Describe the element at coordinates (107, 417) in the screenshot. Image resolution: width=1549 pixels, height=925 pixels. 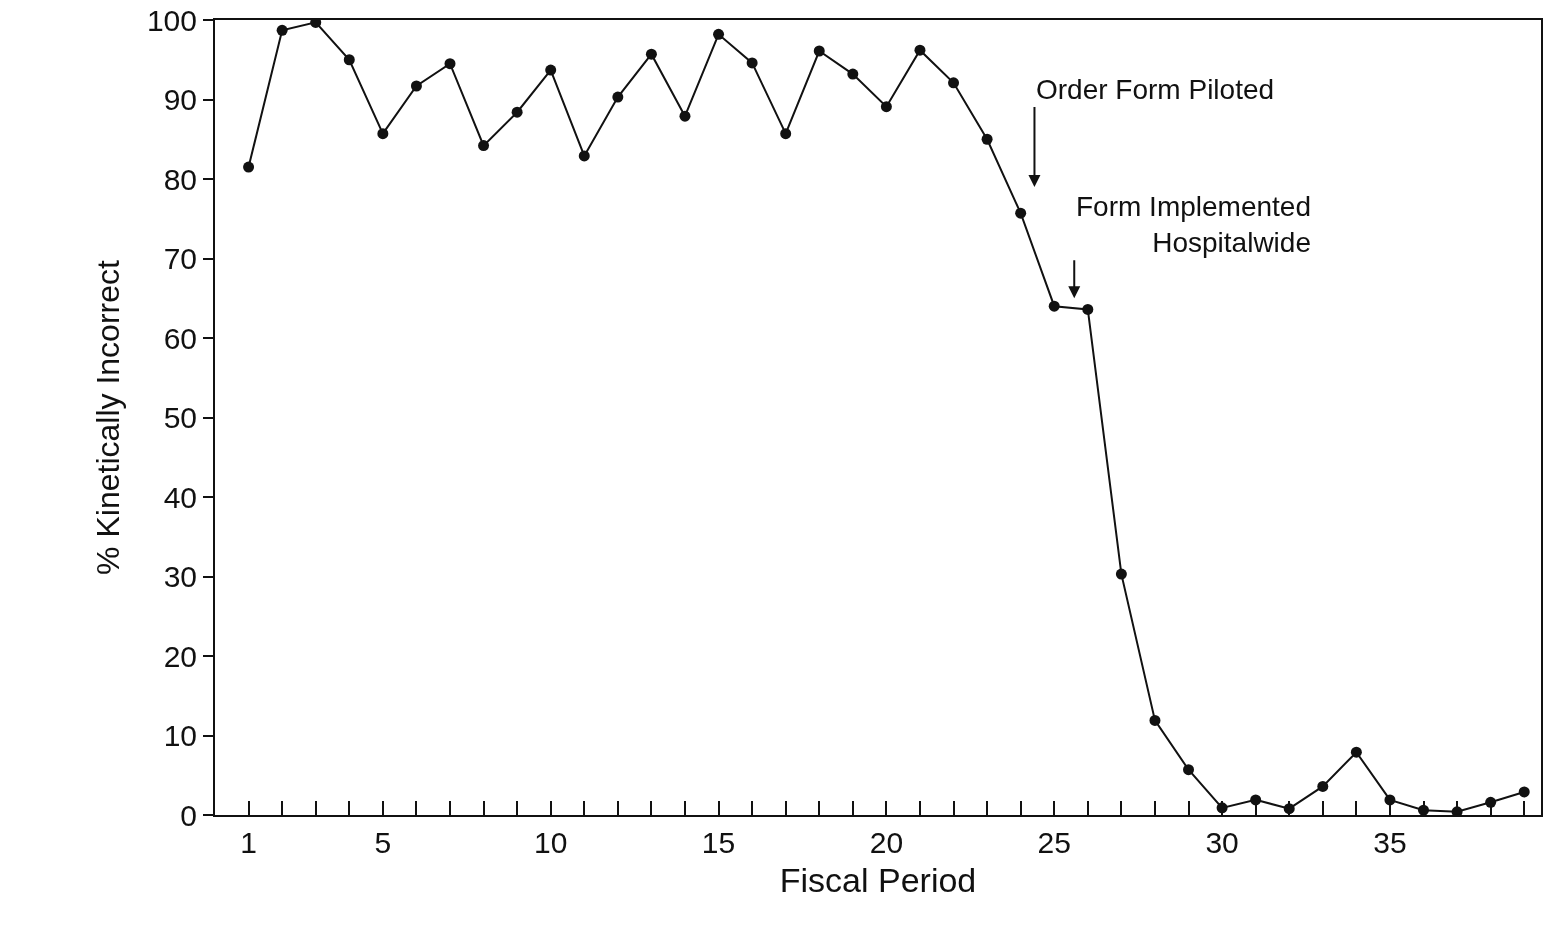
I see `y-axis-title: % Kinetically Incorrect` at that location.